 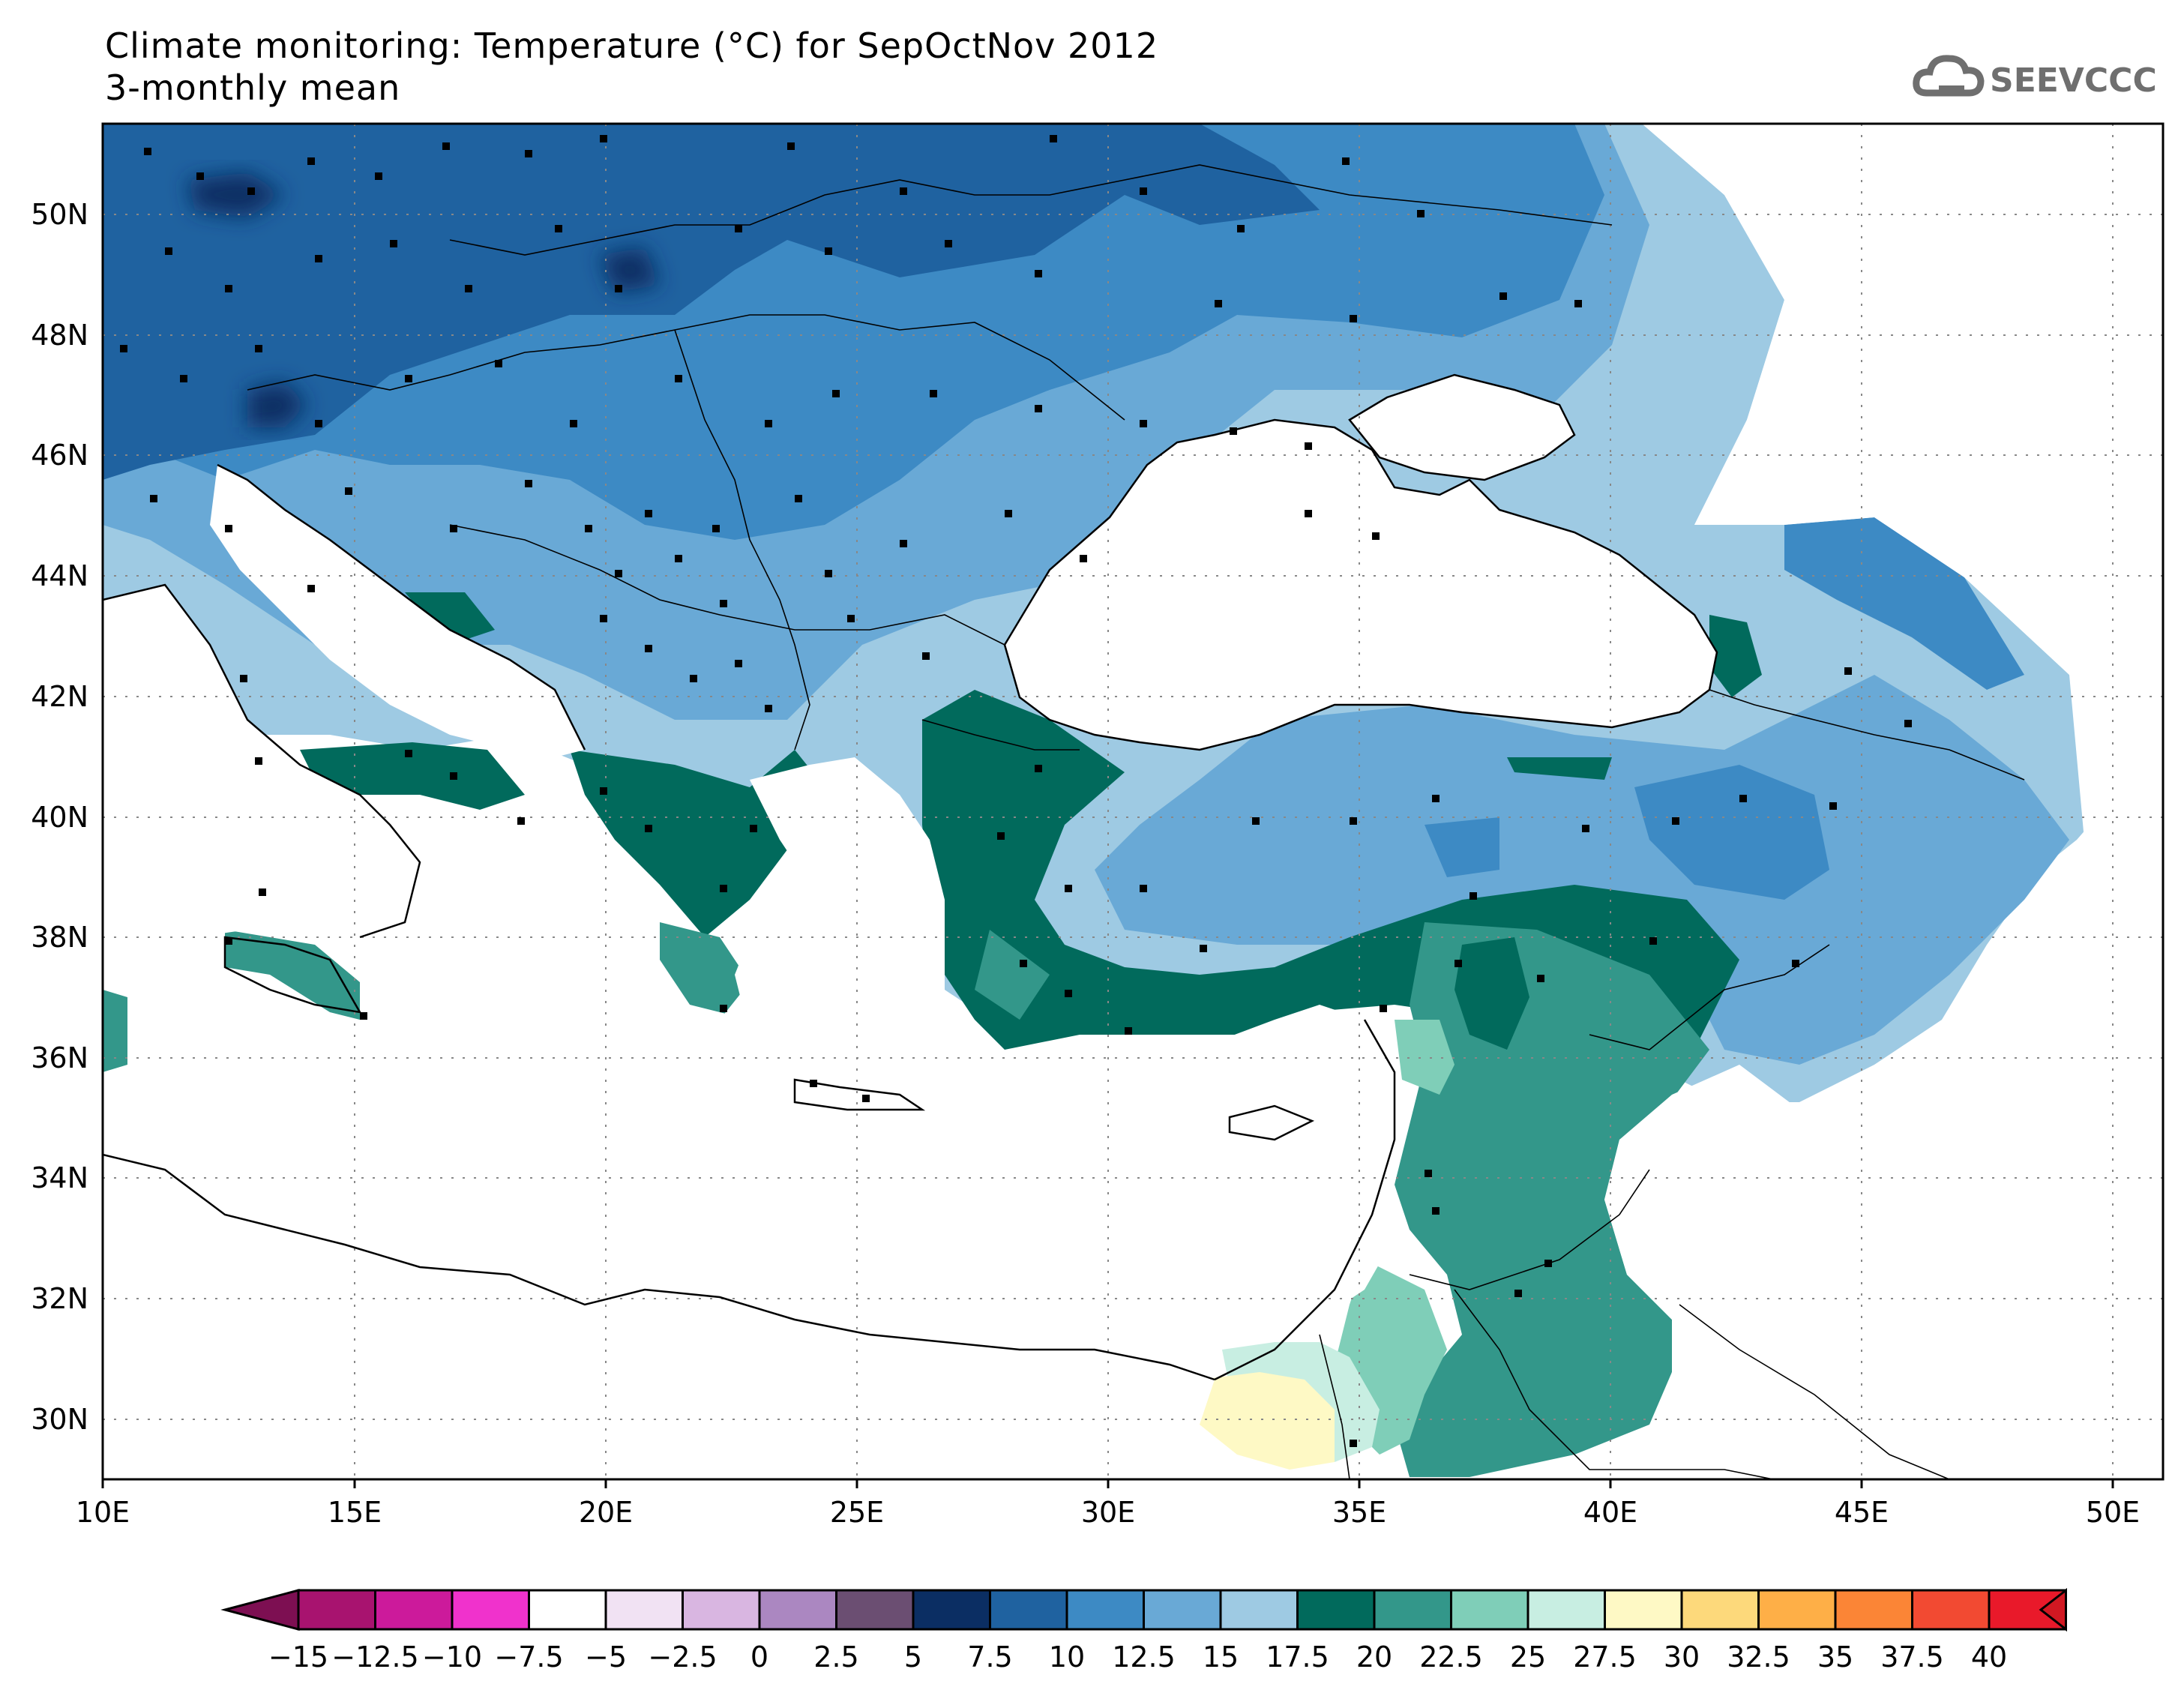 I want to click on colorbar-label: 10, so click(x=1067, y=1657).